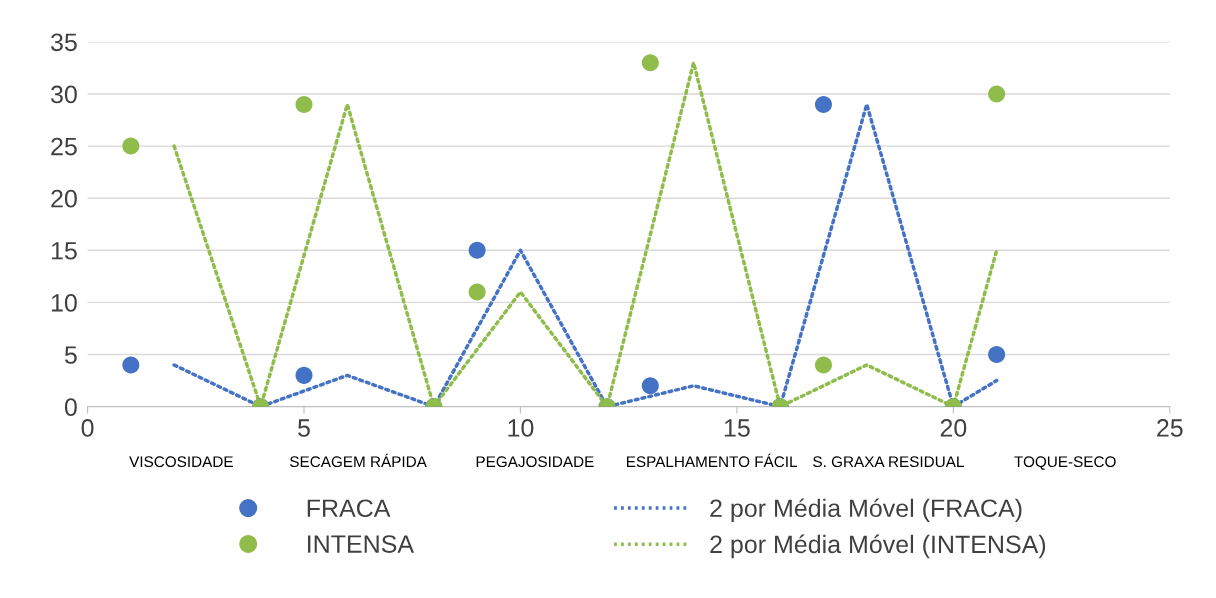 The image size is (1216, 598). What do you see at coordinates (737, 428) in the screenshot?
I see `x-tick-label: 15` at bounding box center [737, 428].